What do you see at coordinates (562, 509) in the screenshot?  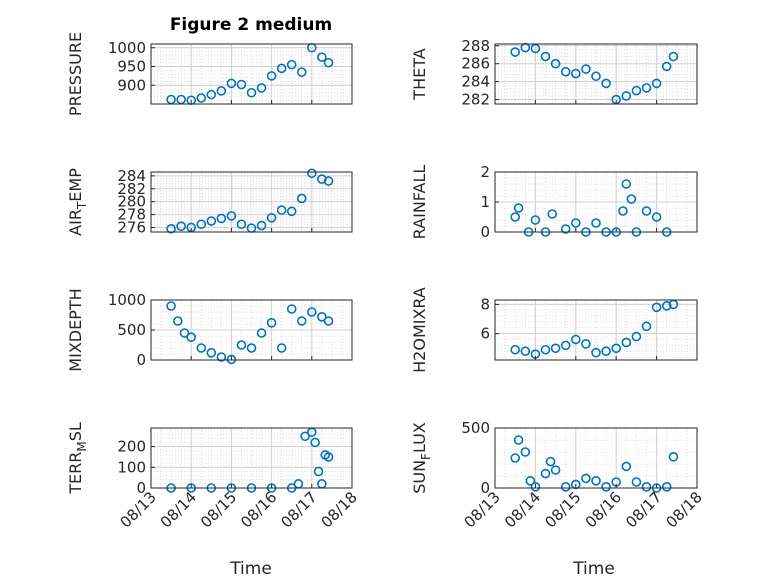 I see `x-tick-label: 08/15` at bounding box center [562, 509].